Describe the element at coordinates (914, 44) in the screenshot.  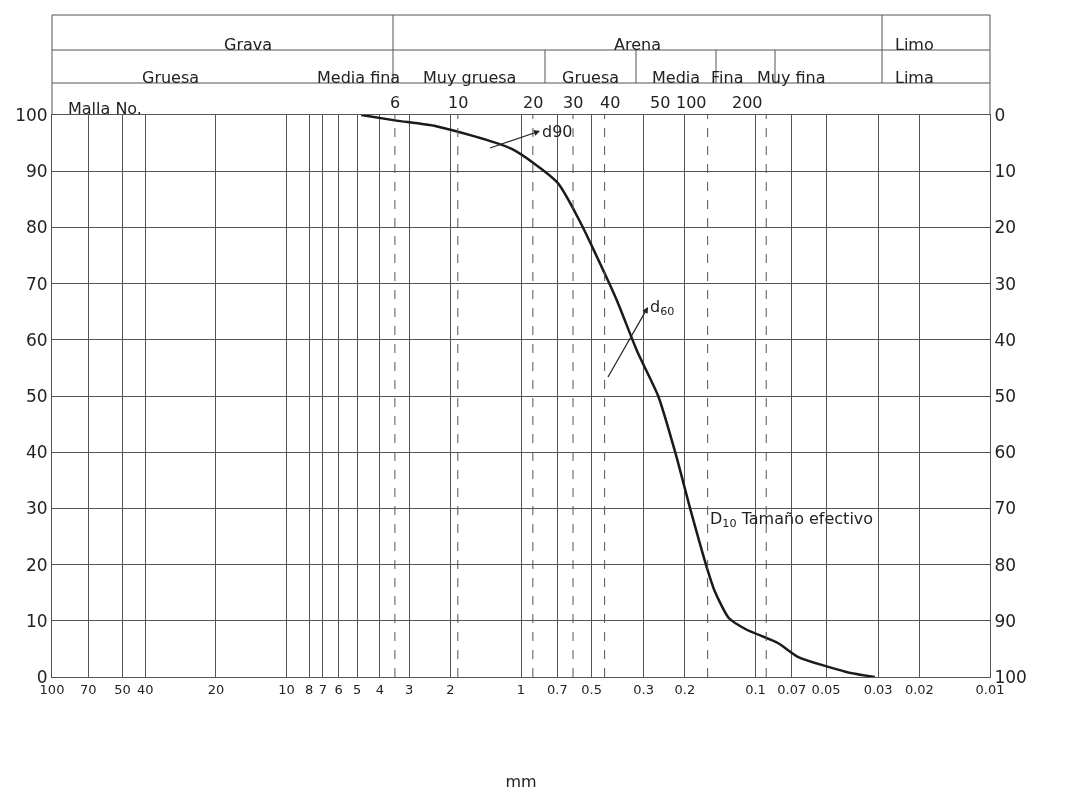
I see `text: Limo` at that location.